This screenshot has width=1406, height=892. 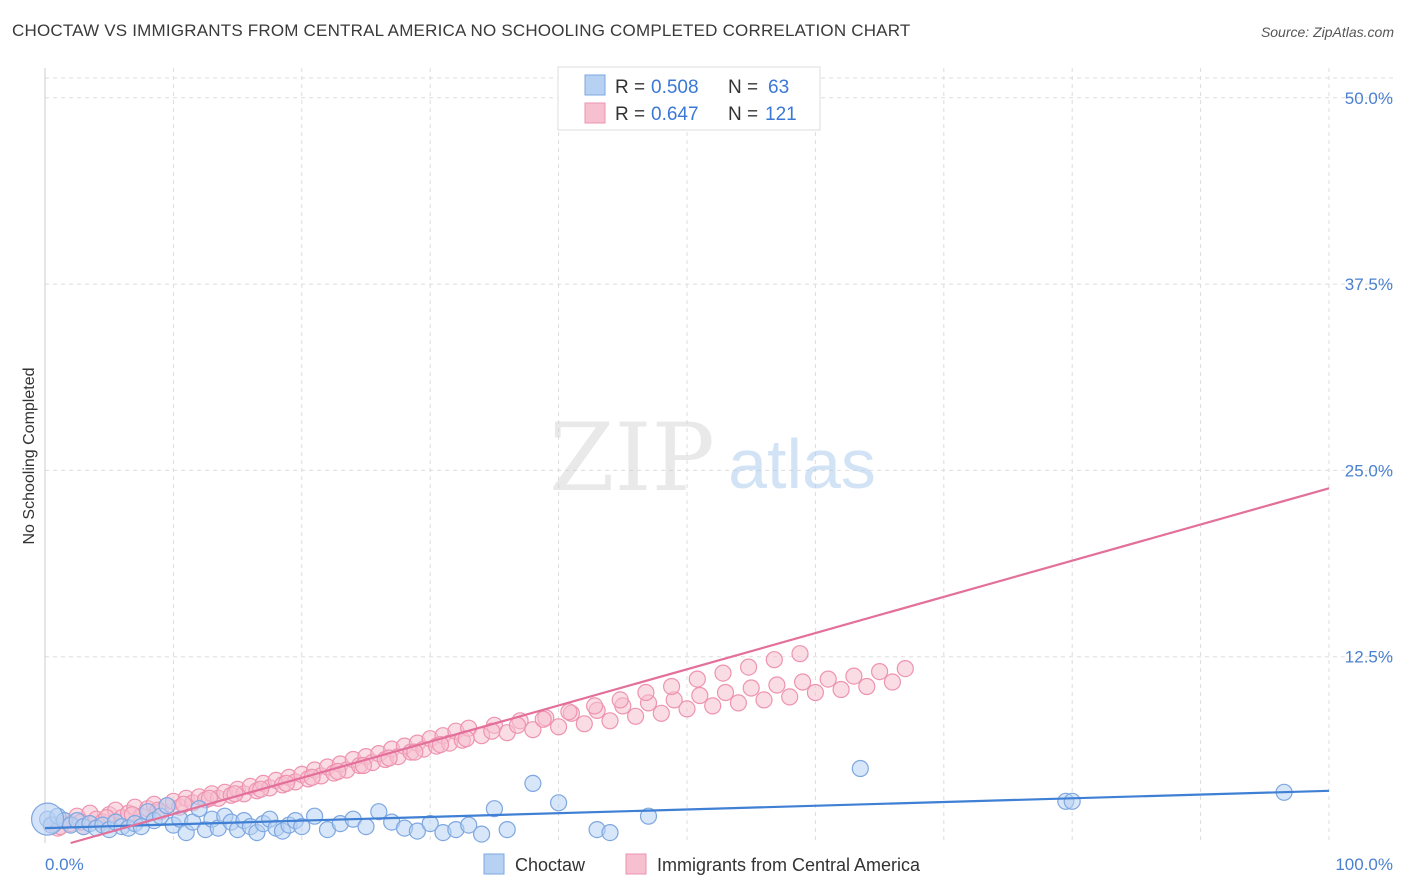 What do you see at coordinates (47, 819) in the screenshot?
I see `point-choctaw-large` at bounding box center [47, 819].